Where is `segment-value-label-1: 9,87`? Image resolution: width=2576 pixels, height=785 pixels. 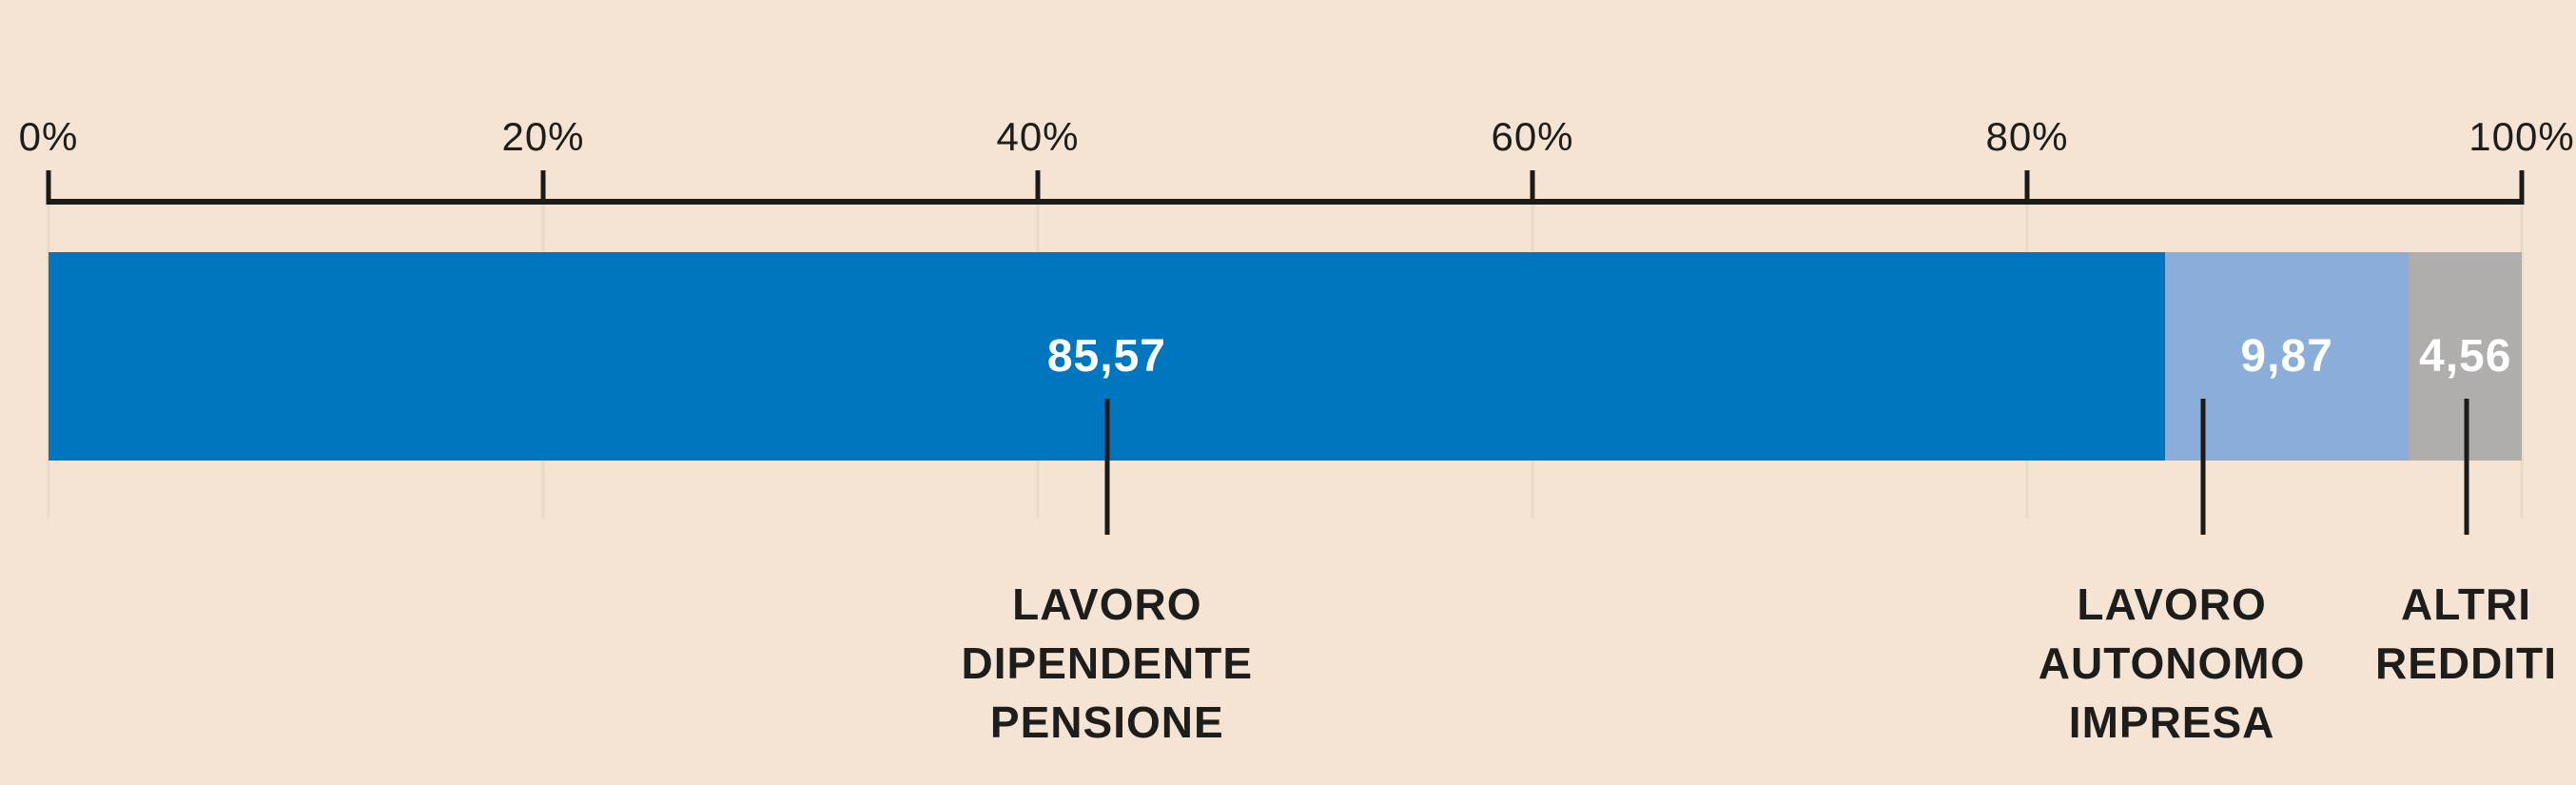 segment-value-label-1: 9,87 is located at coordinates (2287, 357).